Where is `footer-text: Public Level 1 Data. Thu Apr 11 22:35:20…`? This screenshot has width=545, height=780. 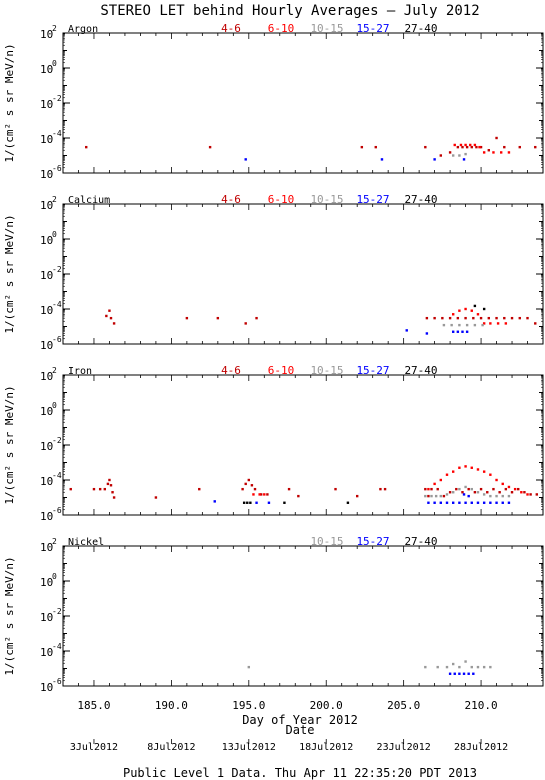
footer-text: Public Level 1 Data. Thu Apr 11 22:35:20… is located at coordinates (300, 773).